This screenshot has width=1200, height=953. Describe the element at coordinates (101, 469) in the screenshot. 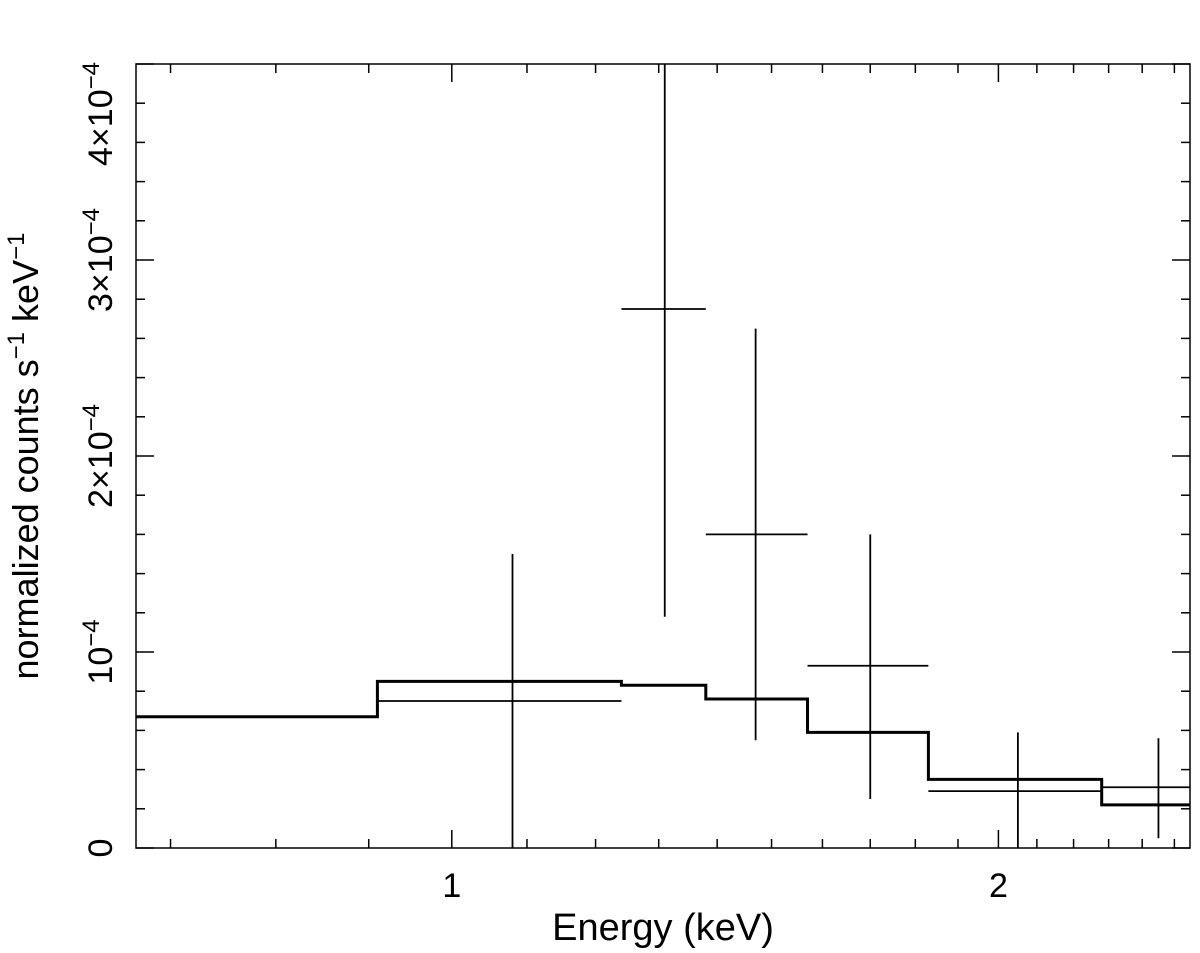

I see `y-tick-label-base: 2×10` at that location.